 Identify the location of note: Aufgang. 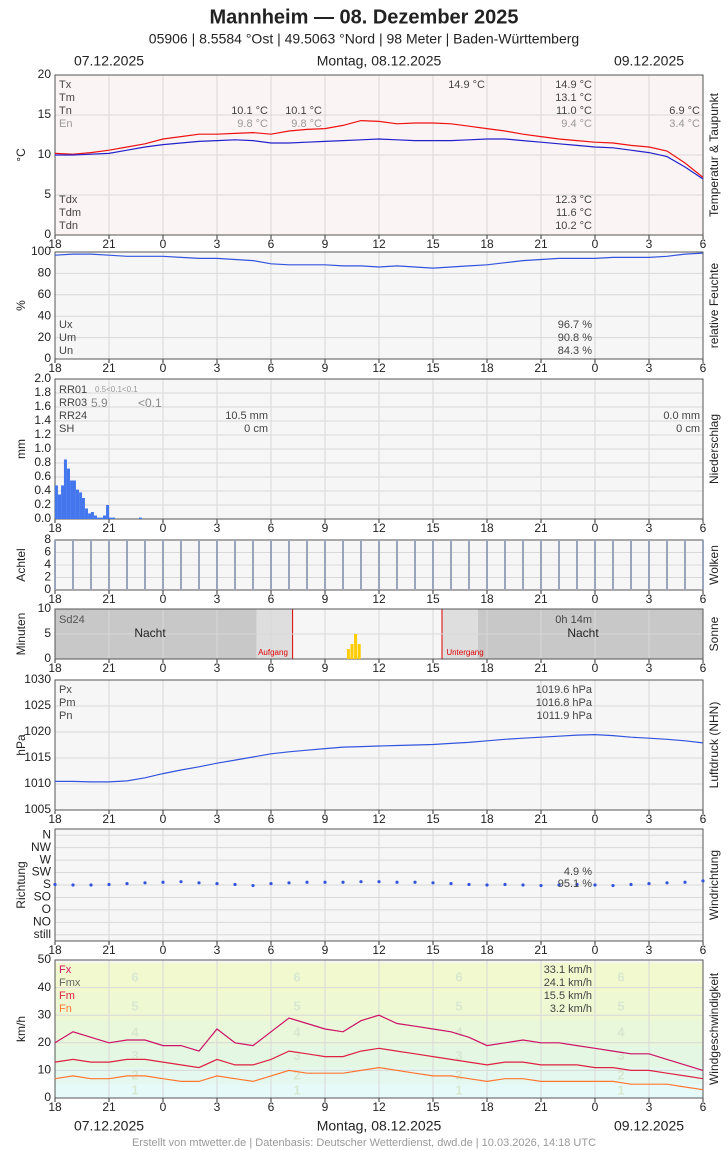
(273, 652).